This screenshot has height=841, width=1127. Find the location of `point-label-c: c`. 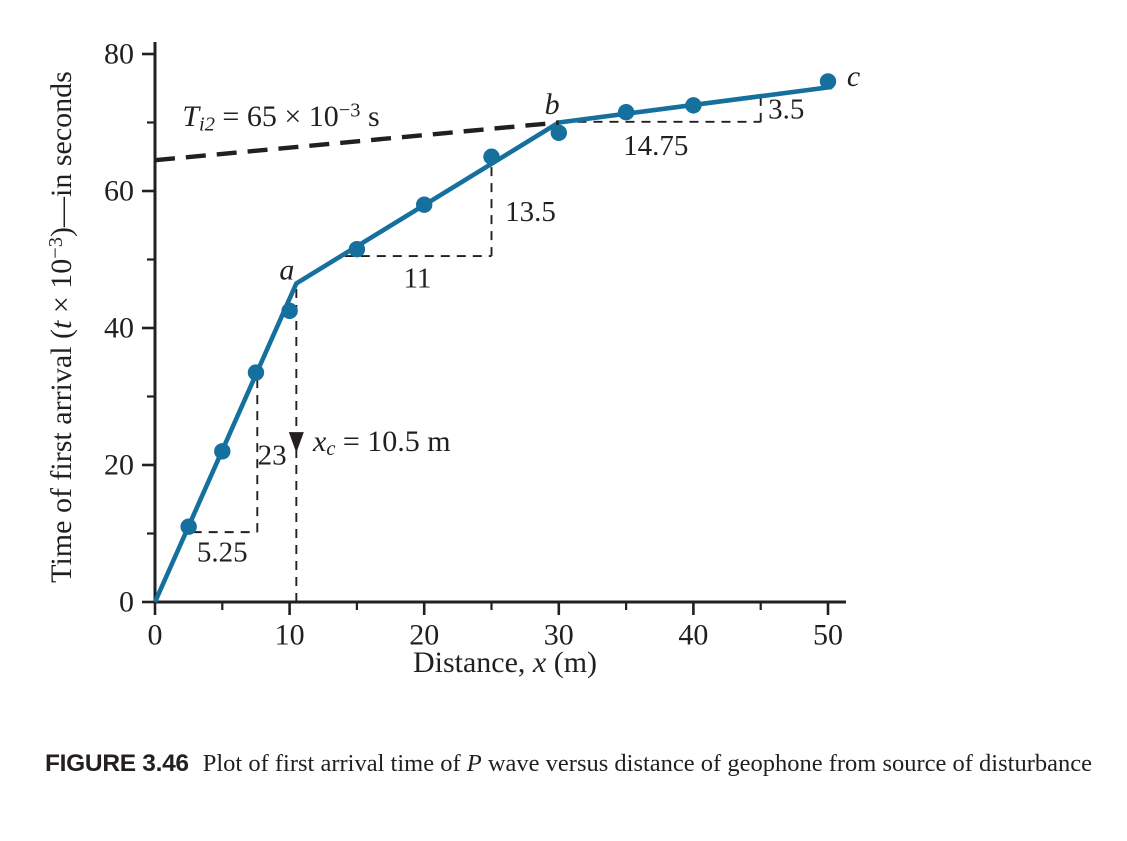

point-label-c: c is located at coordinates (853, 76).